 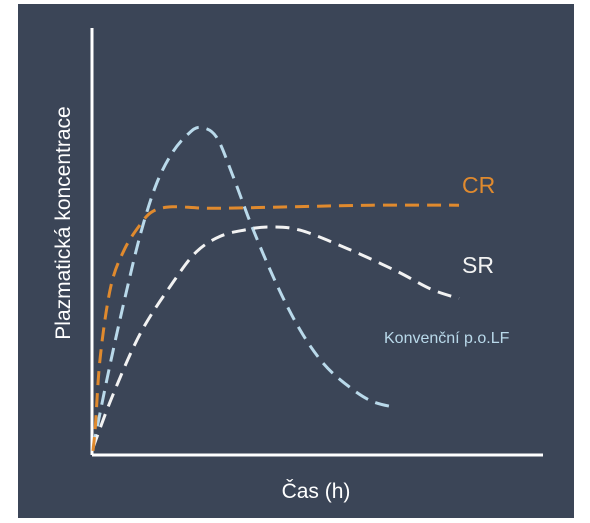 What do you see at coordinates (478, 185) in the screenshot?
I see `series-label-cr: CR` at bounding box center [478, 185].